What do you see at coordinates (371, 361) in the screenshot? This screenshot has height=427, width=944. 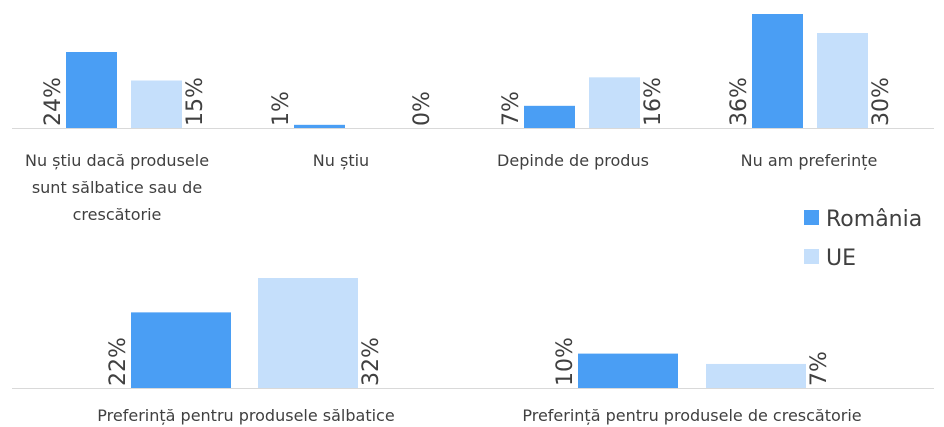 I see `data-label-ue-1: 32%` at bounding box center [371, 361].